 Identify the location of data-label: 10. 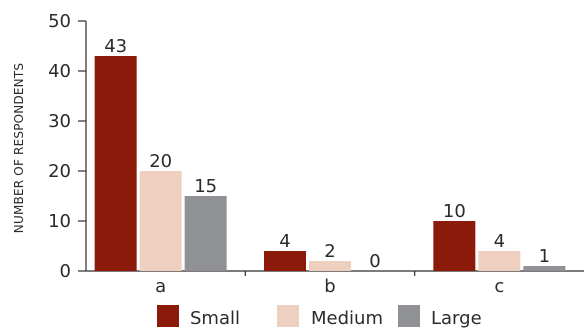
(454, 211).